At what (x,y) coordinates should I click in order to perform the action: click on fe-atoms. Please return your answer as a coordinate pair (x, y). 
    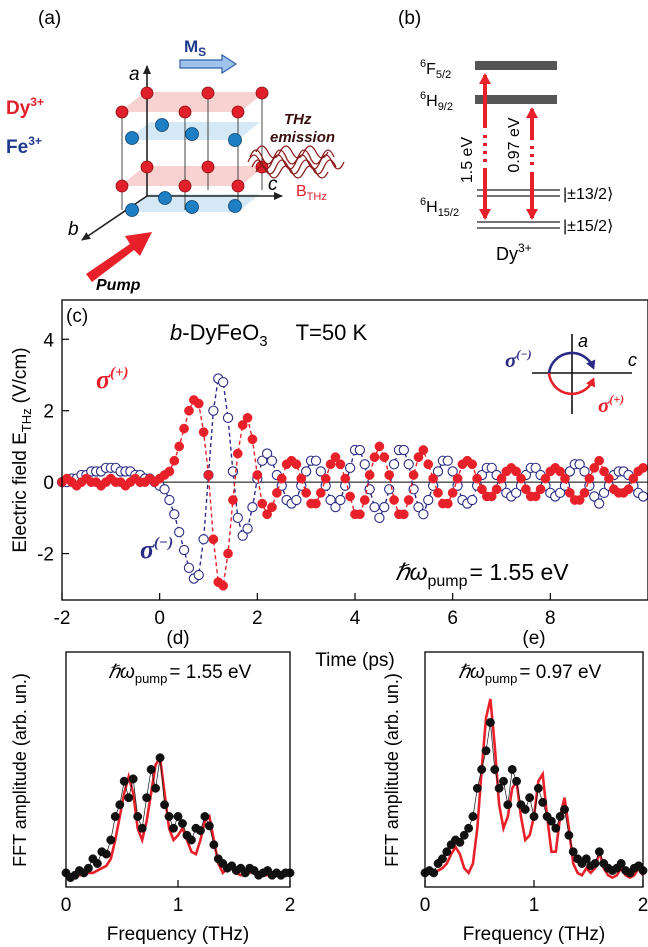
    Looking at the image, I should click on (183, 167).